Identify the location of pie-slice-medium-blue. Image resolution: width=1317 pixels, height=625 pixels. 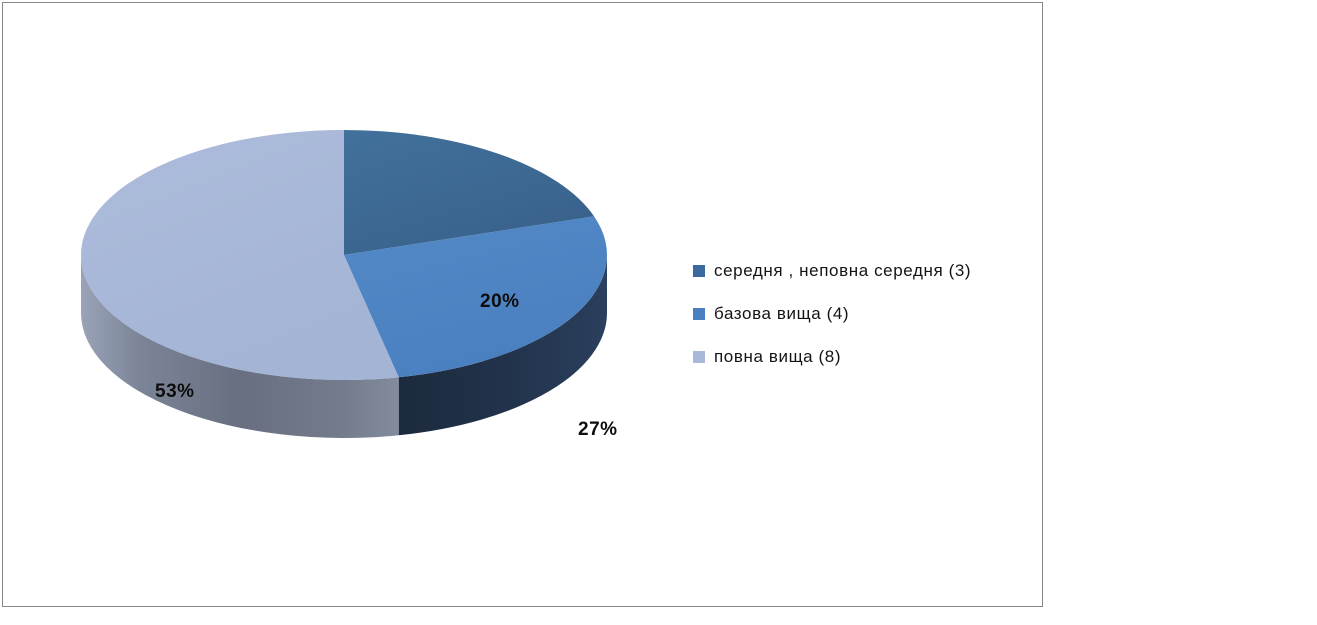
(475, 297).